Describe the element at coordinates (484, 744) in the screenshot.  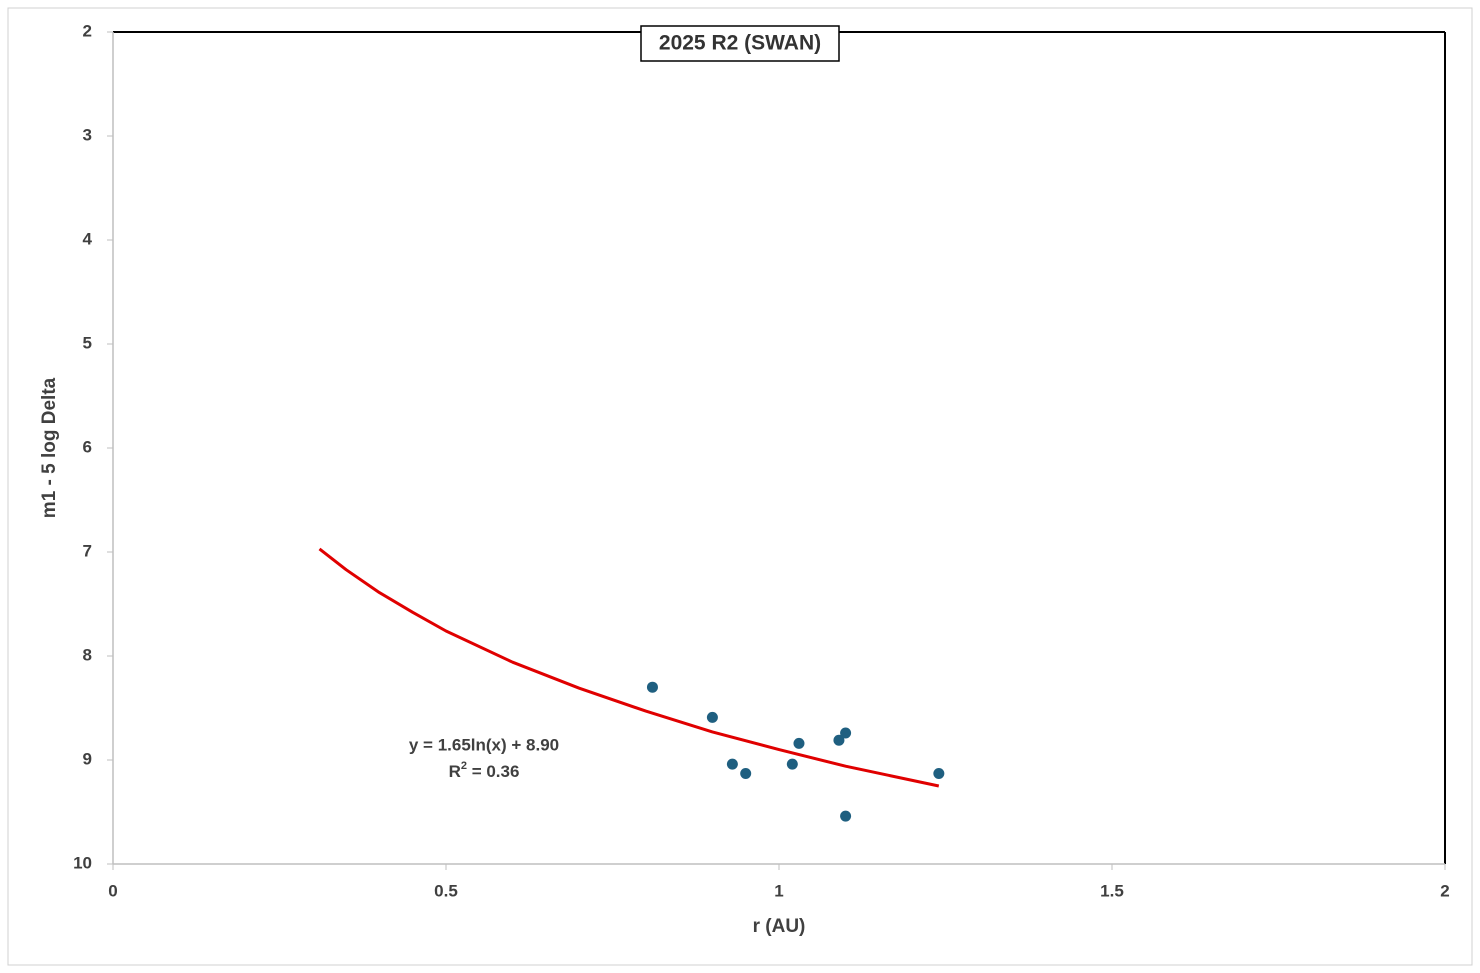
I see `trendline-equation: y = 1.65ln(x) + 8.90` at that location.